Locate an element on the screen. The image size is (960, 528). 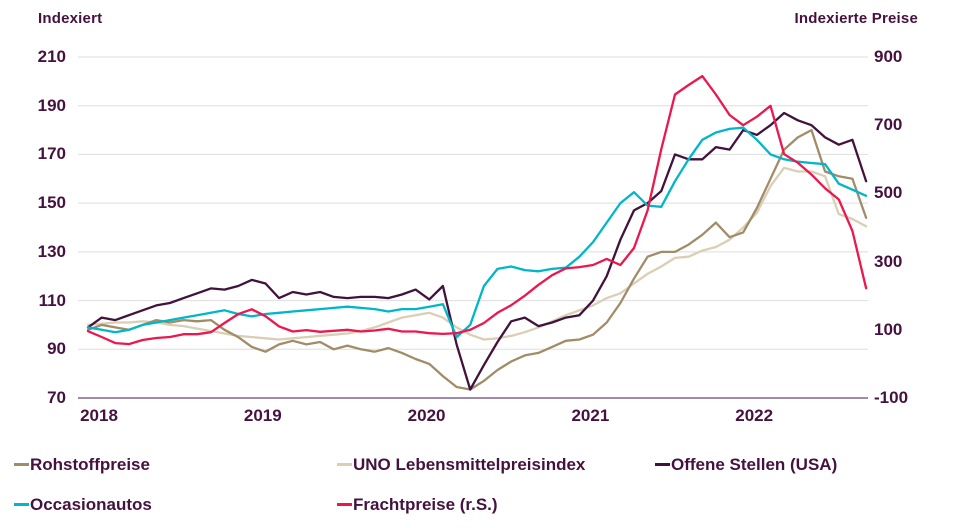
right-axis-title: Indexierte Preise is located at coordinates (856, 18).